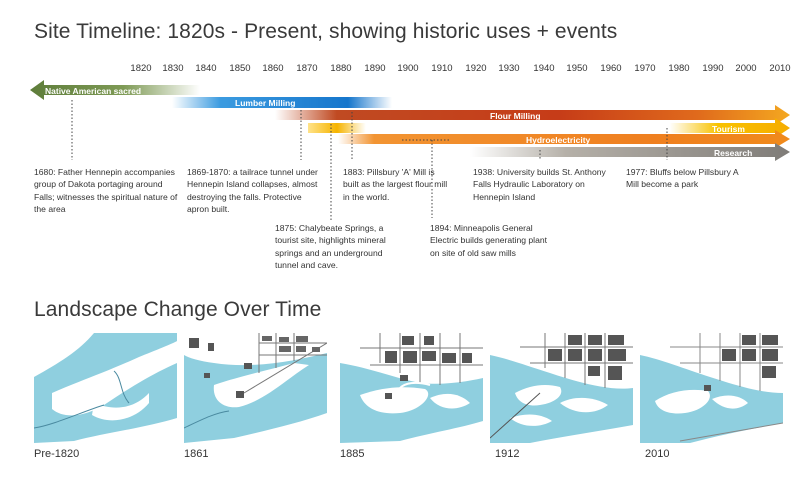 The width and height of the screenshot is (800, 480). What do you see at coordinates (507, 454) in the screenshot?
I see `map-label-1912: 1912` at bounding box center [507, 454].